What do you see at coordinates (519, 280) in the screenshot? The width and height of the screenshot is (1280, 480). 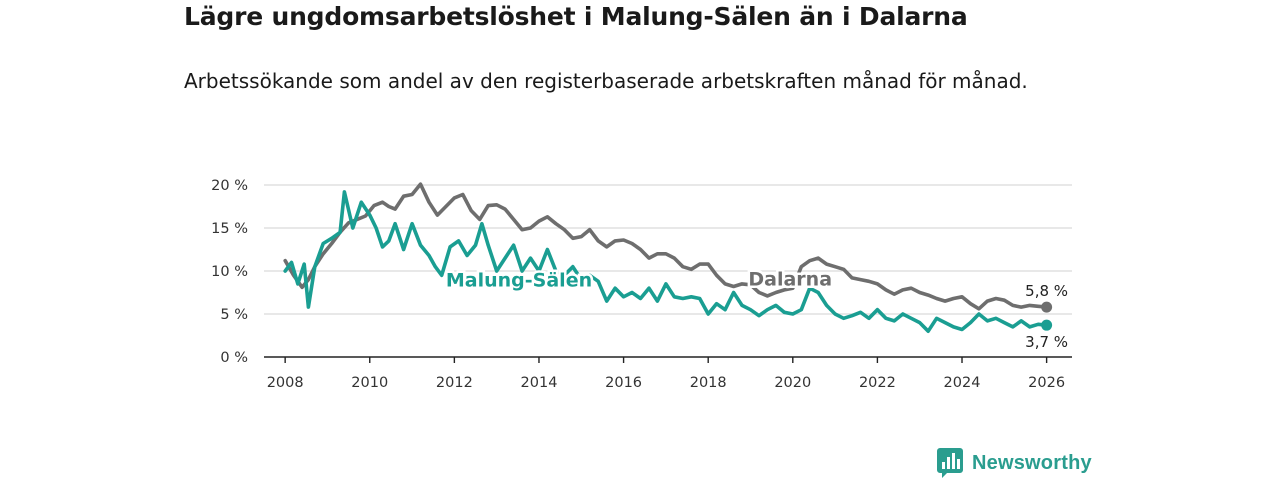 I see `series-label-malung-salen: Malung-Sälen` at bounding box center [519, 280].